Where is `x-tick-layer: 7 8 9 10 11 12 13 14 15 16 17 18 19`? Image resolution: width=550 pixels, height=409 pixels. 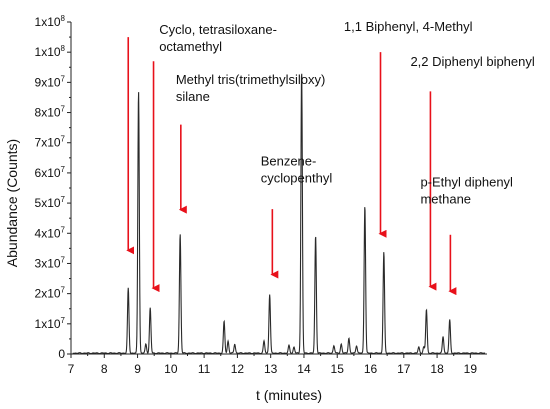
x-tick-layer: 7 8 9 10 11 12 13 14 15 16 17 18 19 is located at coordinates (273, 365).